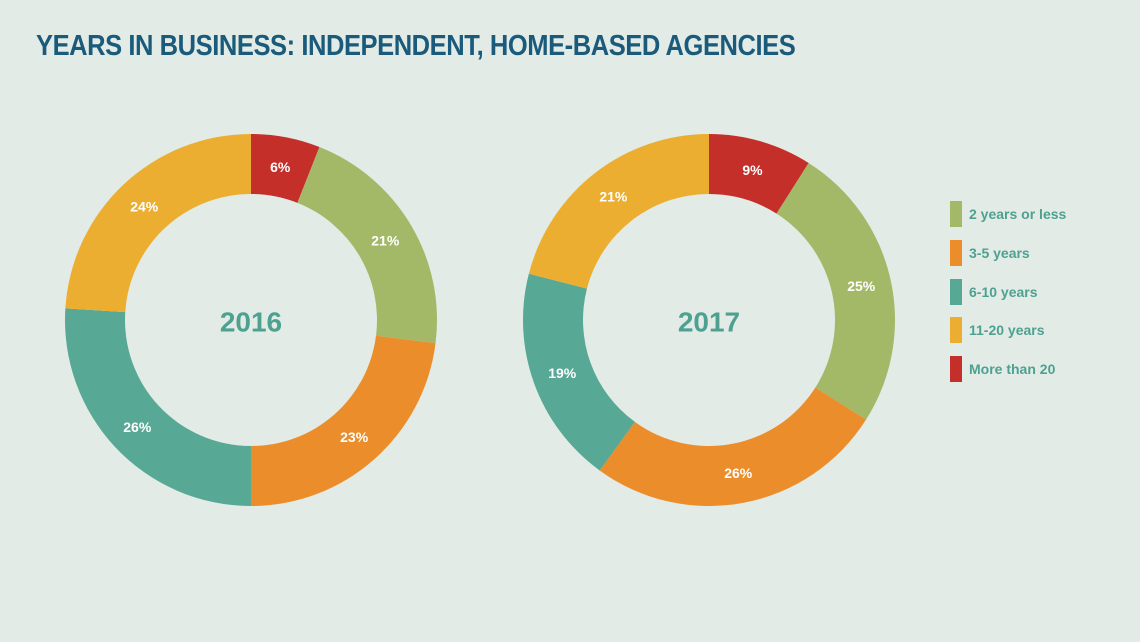 The width and height of the screenshot is (1140, 642). Describe the element at coordinates (752, 170) in the screenshot. I see `slice-value-label: 9%` at that location.